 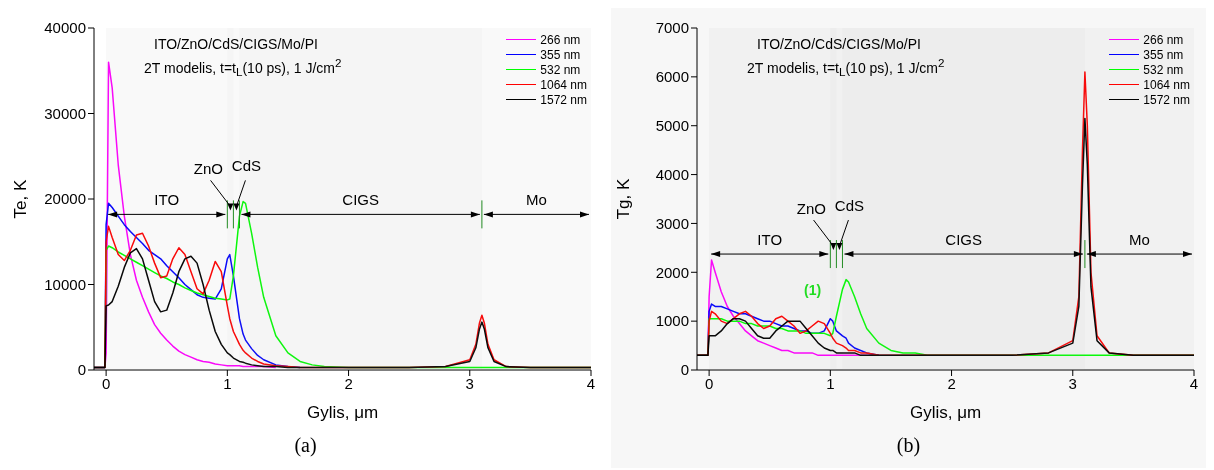 I want to click on y-tick-label: 1000, so click(x=672, y=321).